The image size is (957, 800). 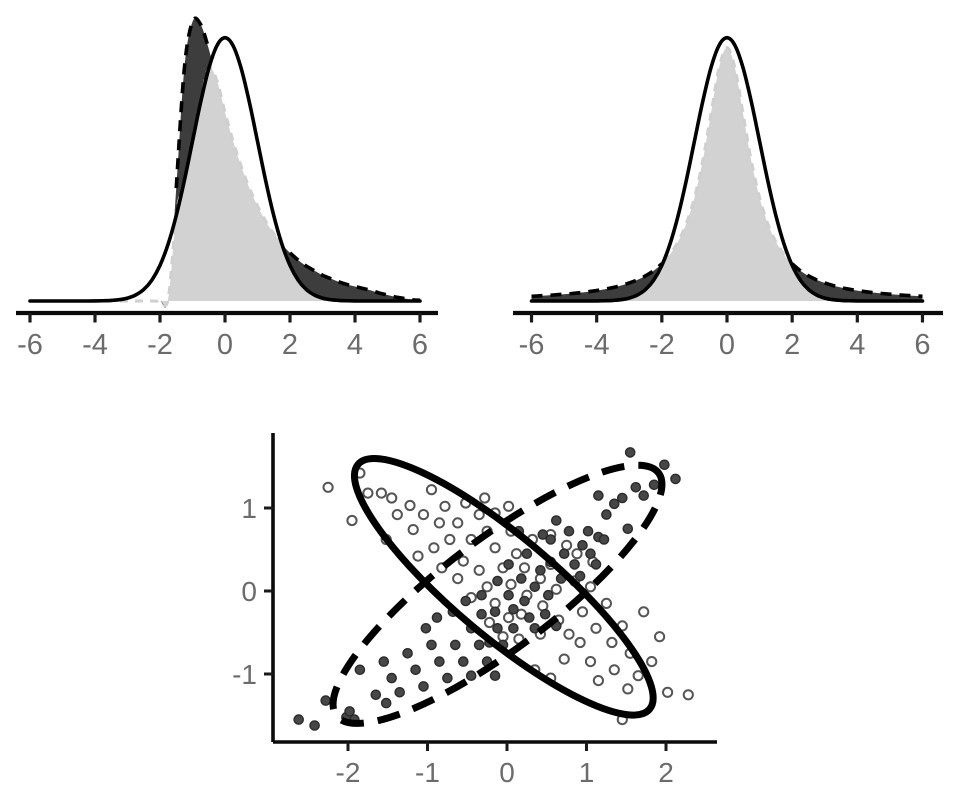 What do you see at coordinates (666, 772) in the screenshot?
I see `x-tick-label: 2` at bounding box center [666, 772].